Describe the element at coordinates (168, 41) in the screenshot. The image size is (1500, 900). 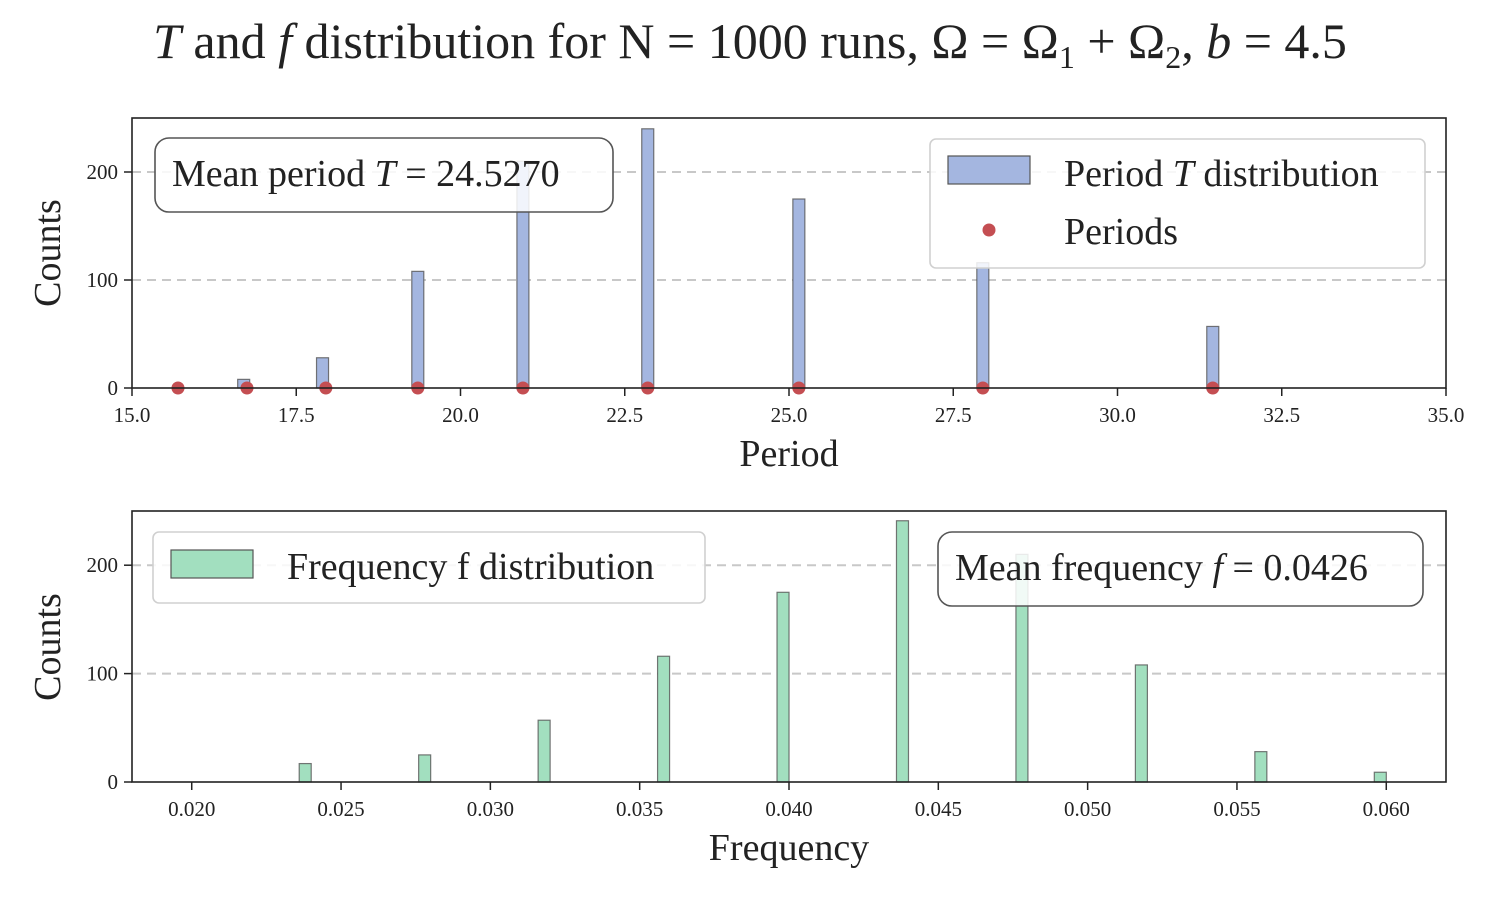
I see `title-T: T` at that location.